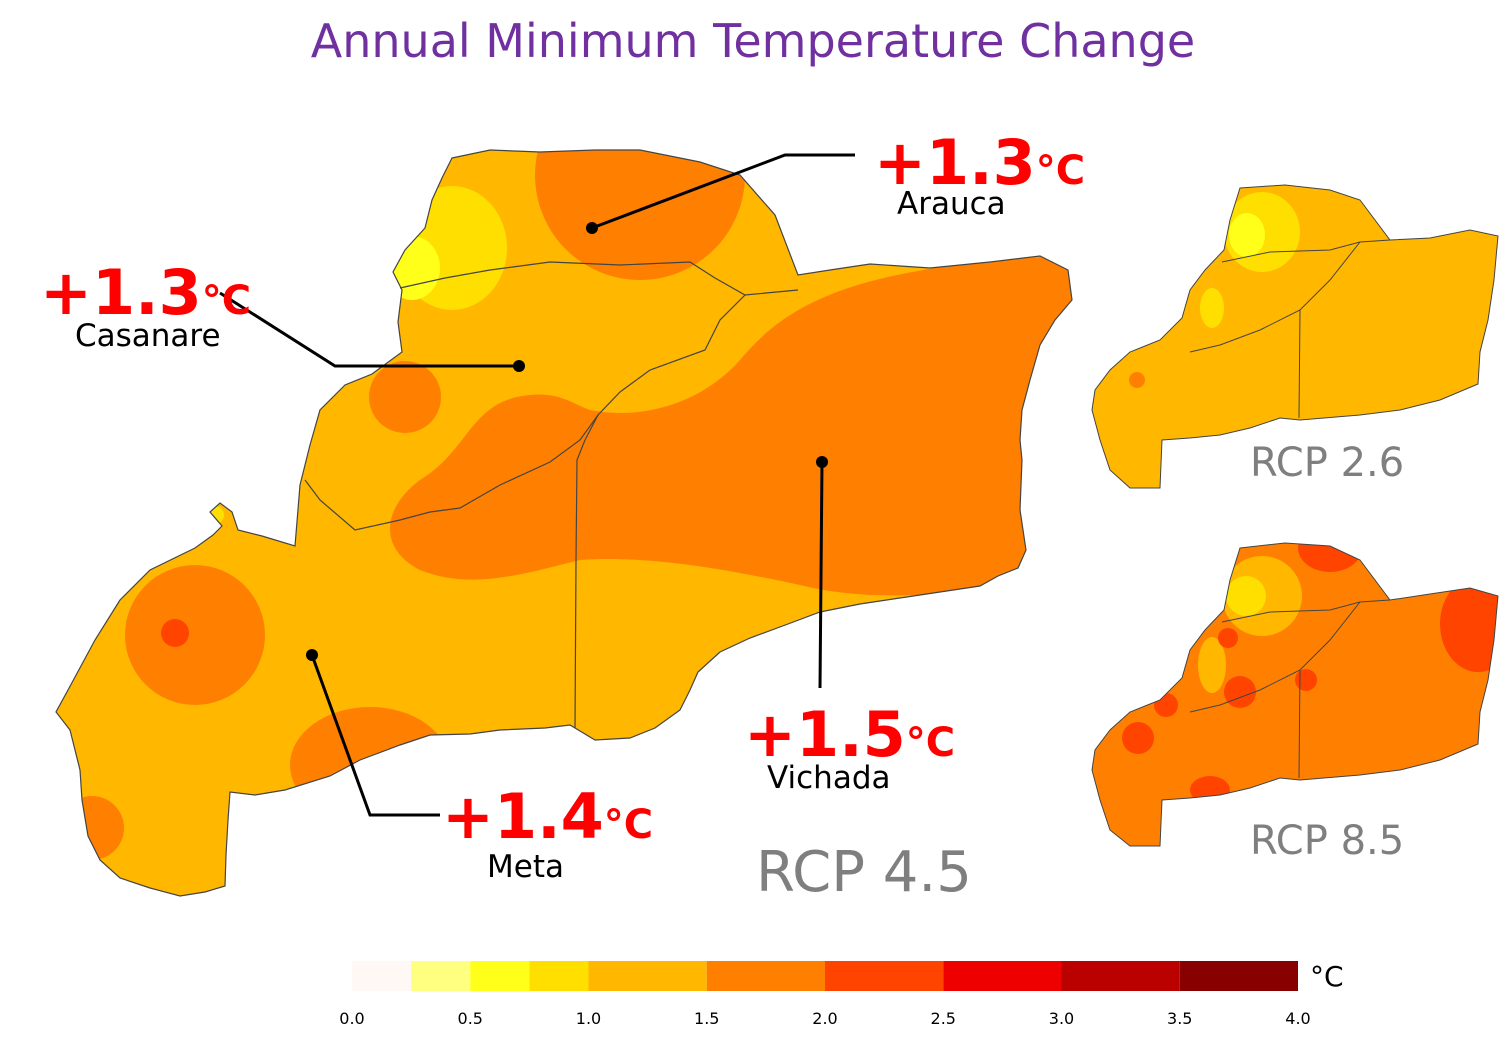 The height and width of the screenshot is (1048, 1506). I want to click on legend-tick-1: 0.5, so click(470, 1018).